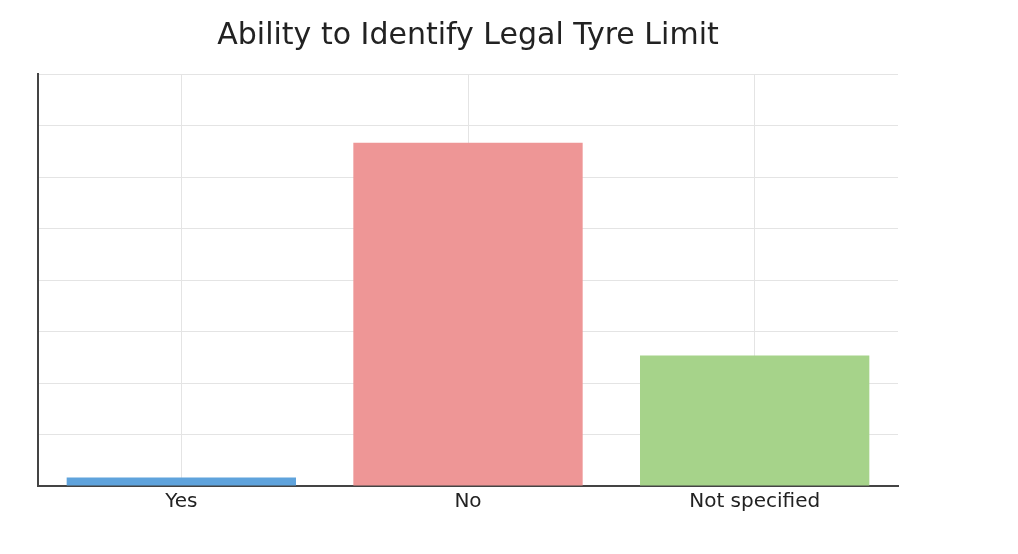  Describe the element at coordinates (468, 500) in the screenshot. I see `x-tick-label: No` at that location.